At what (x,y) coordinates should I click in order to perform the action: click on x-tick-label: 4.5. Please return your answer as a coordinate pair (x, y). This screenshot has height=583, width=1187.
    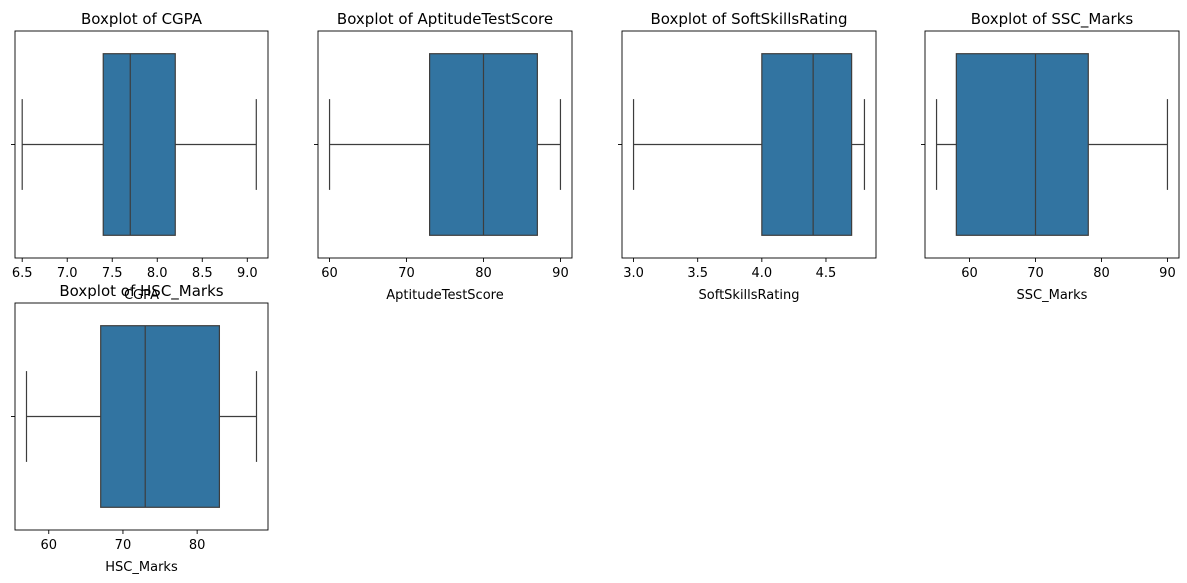
    Looking at the image, I should click on (826, 273).